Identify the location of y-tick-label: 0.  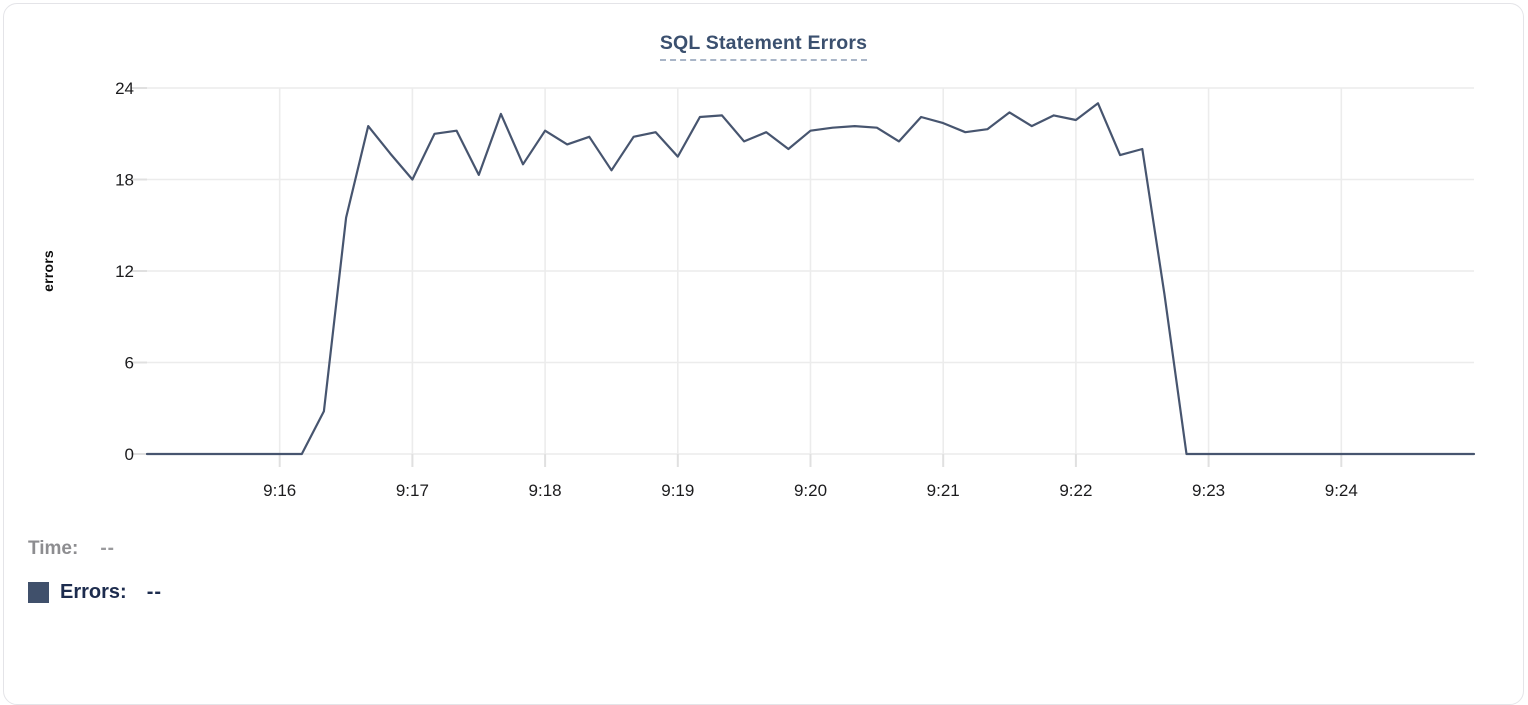
(129, 454).